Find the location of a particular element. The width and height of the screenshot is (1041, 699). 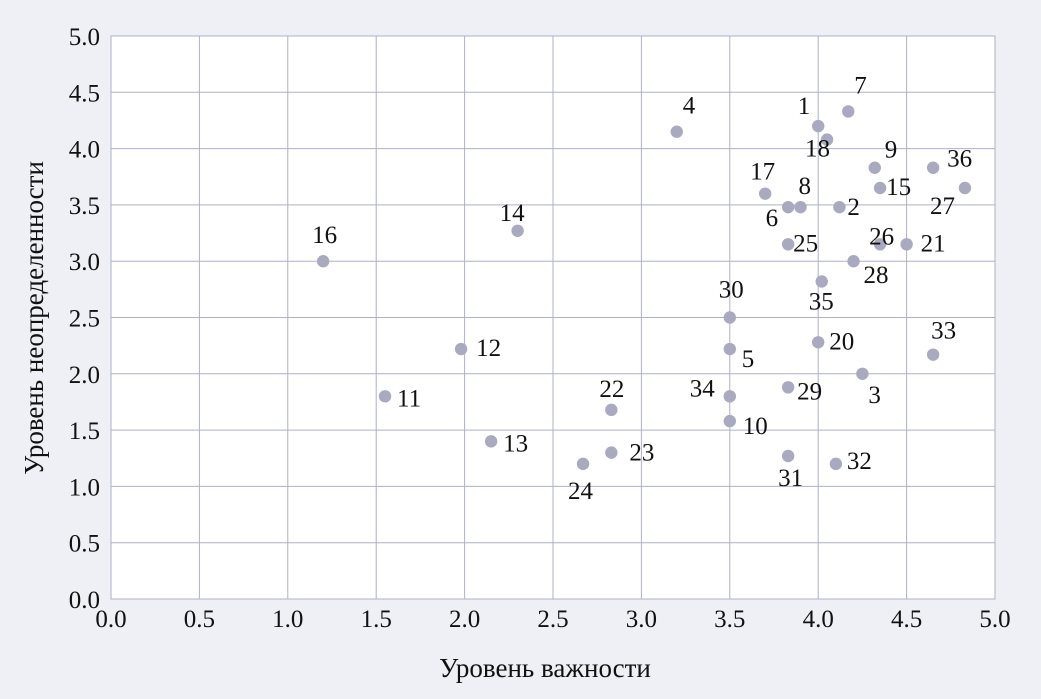

x-tick-label: 0.0 is located at coordinates (110, 619).